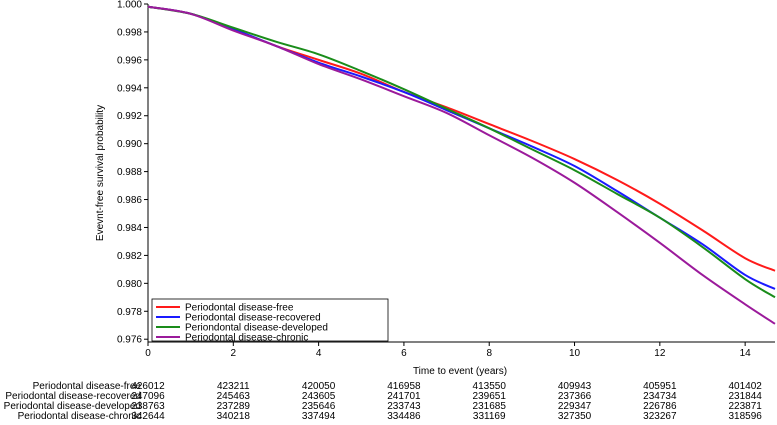 This screenshot has width=777, height=425. I want to click on y-tick-label: 1.000, so click(129, 5).